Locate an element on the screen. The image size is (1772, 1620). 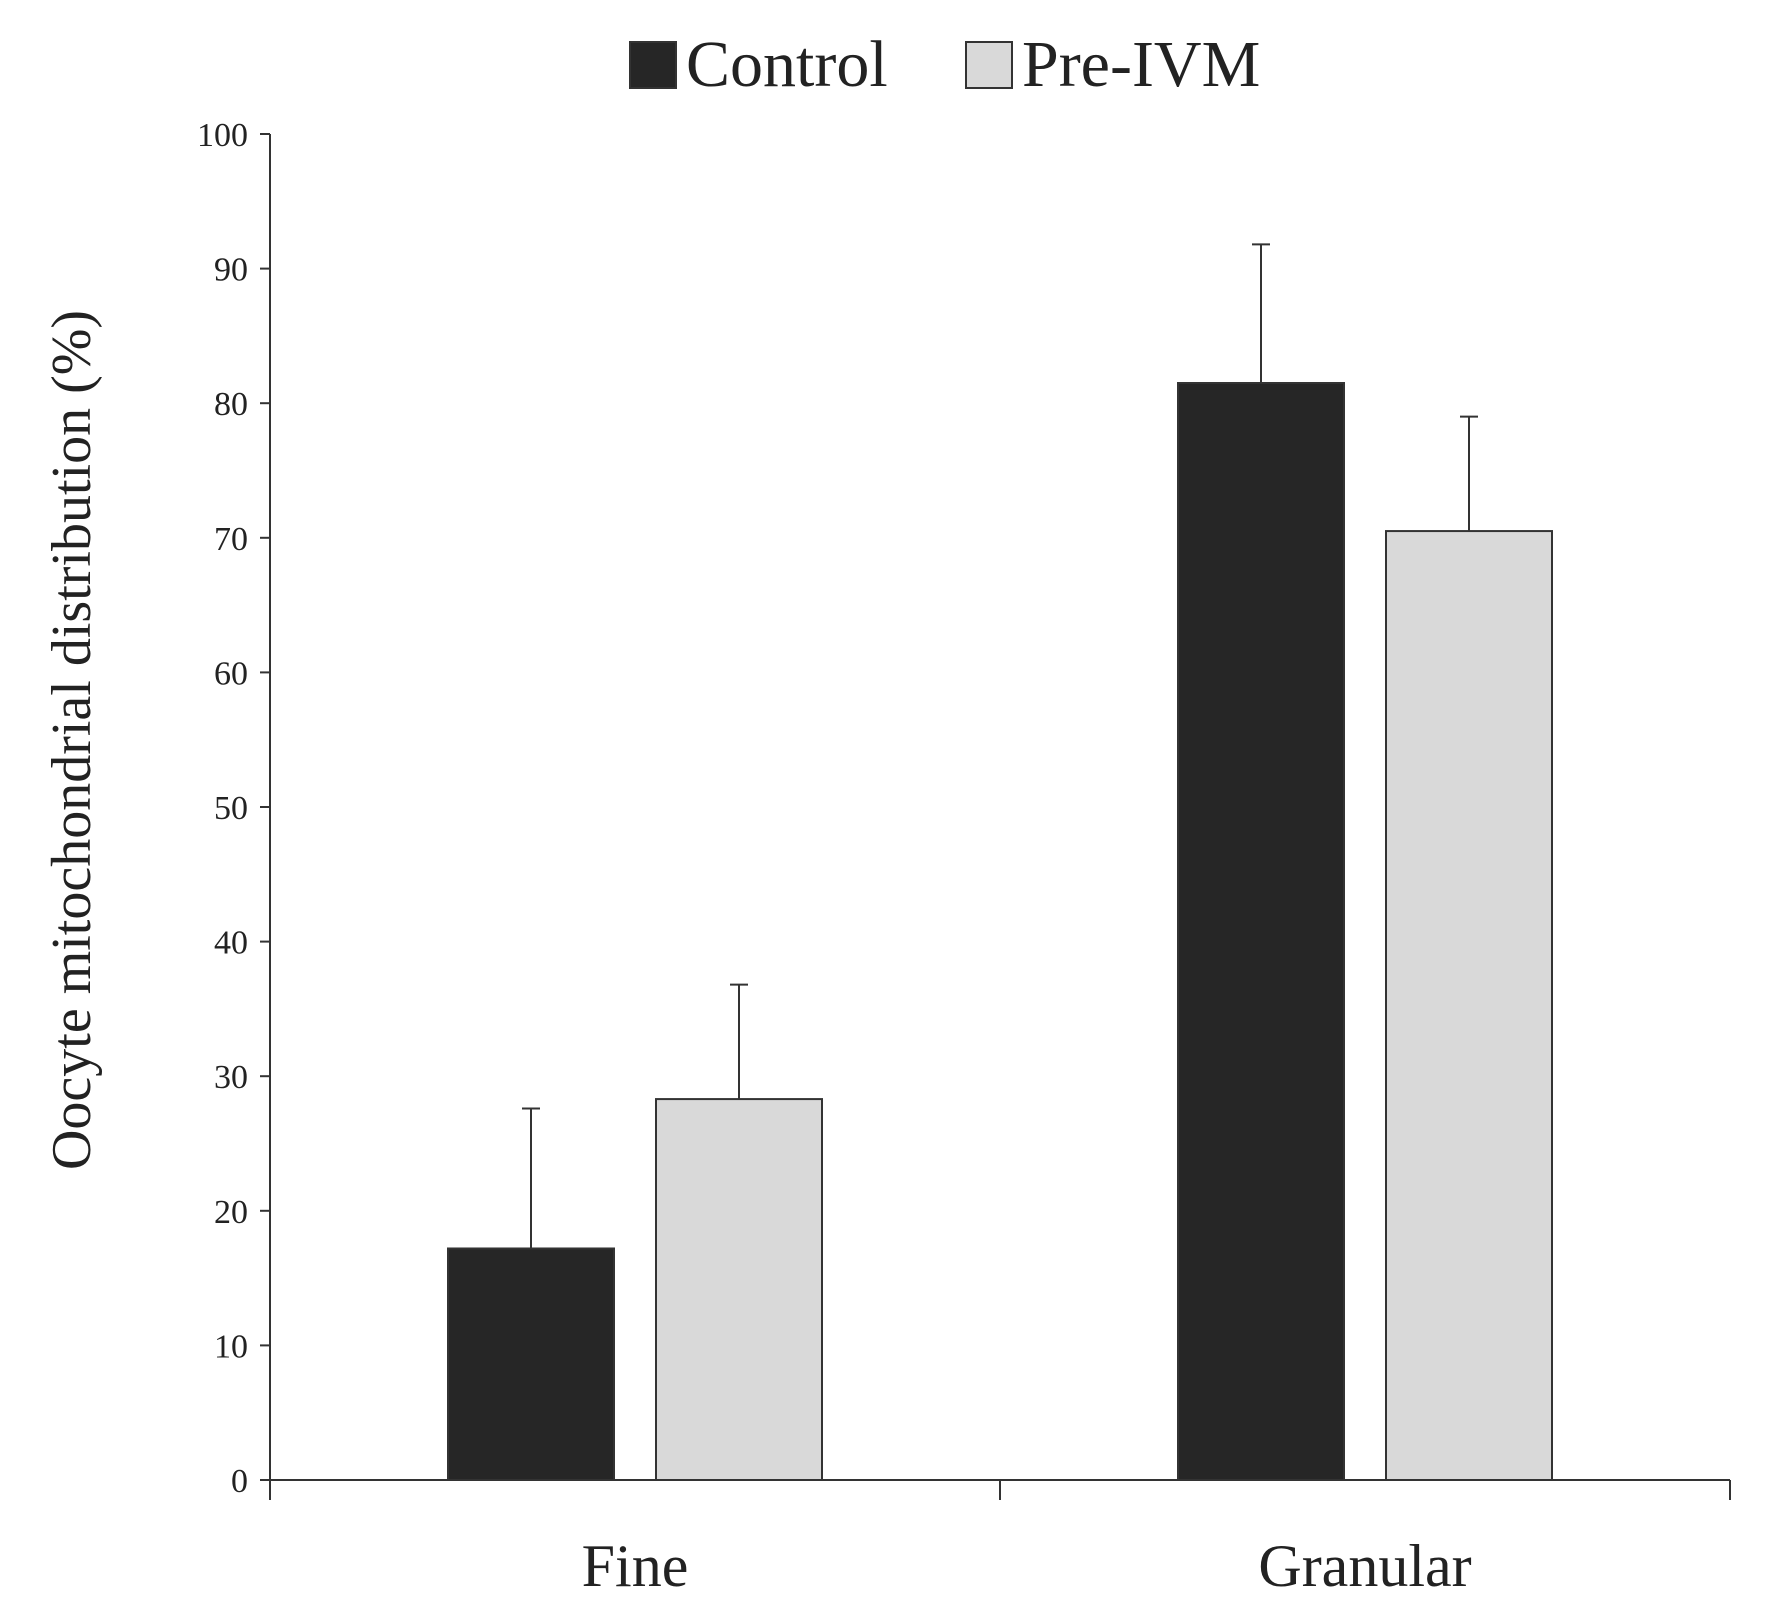
y-tick-label: 100 is located at coordinates (222, 135).